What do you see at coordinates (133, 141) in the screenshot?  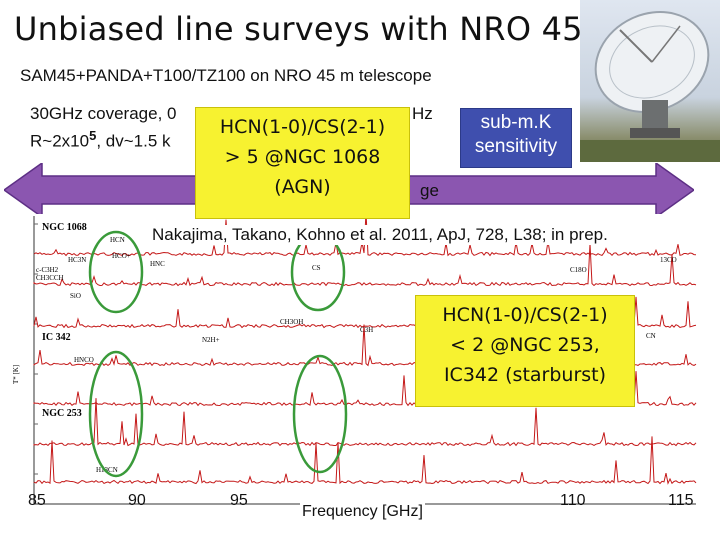 I see `resolution-suffix: , dv~1.5 k` at bounding box center [133, 141].